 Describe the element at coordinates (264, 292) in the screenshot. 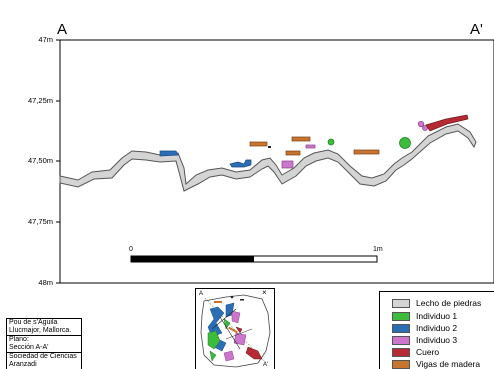

I see `inset-north-marker: ×` at that location.